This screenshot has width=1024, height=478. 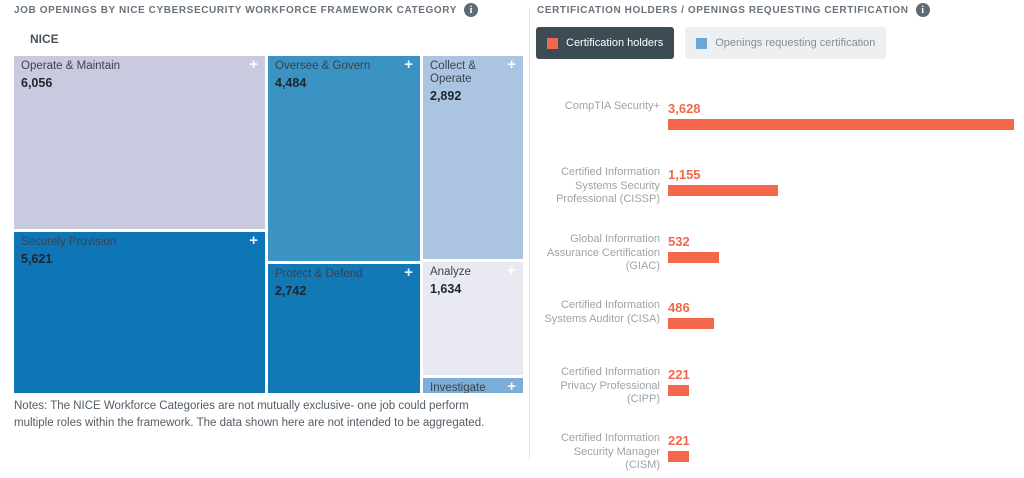 What do you see at coordinates (446, 96) in the screenshot?
I see `treemap-tile-value: 2,892` at bounding box center [446, 96].